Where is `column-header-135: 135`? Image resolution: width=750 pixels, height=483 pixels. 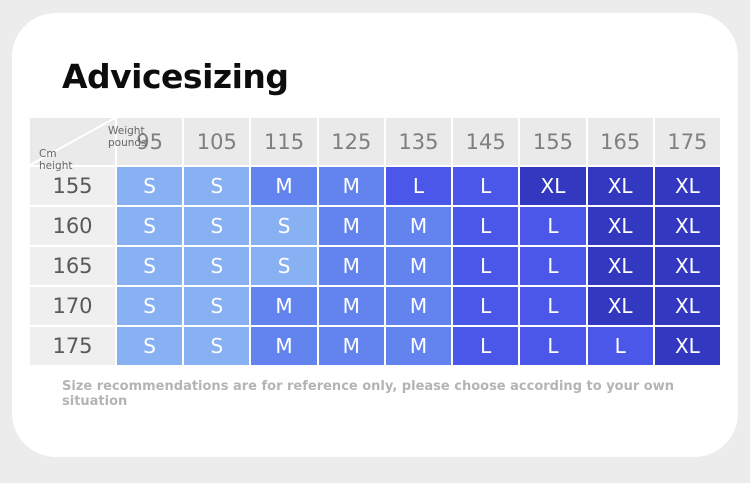 column-header-135: 135 is located at coordinates (418, 141).